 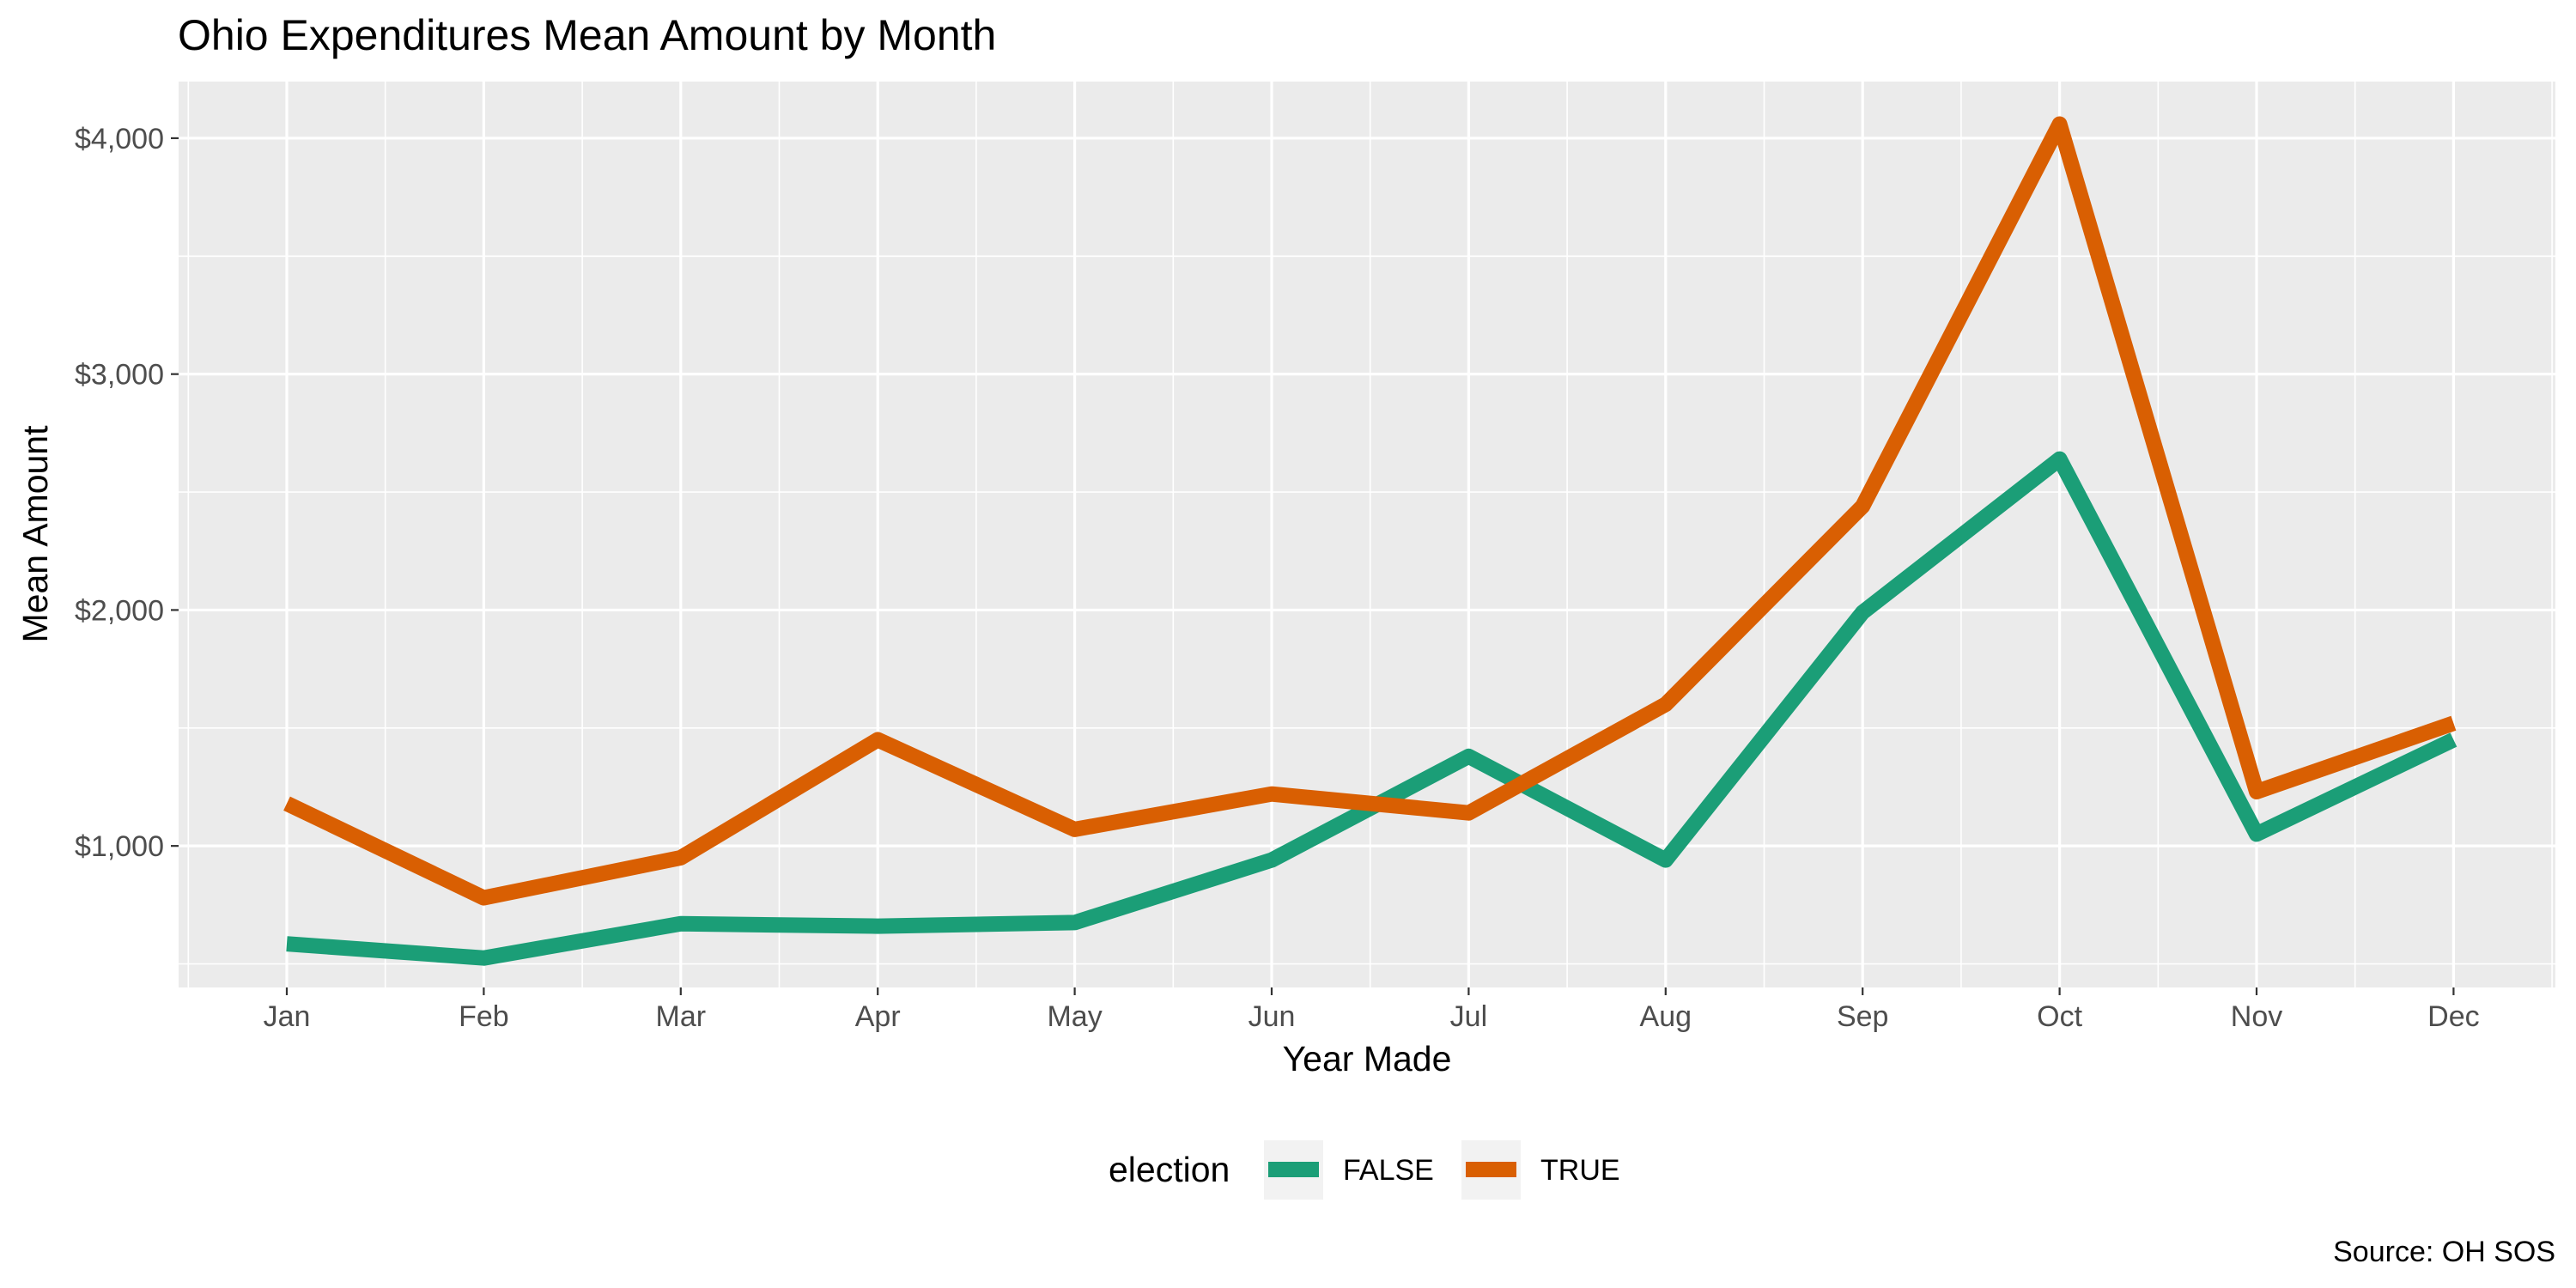 I want to click on x-tick-label: Mar, so click(x=682, y=1017).